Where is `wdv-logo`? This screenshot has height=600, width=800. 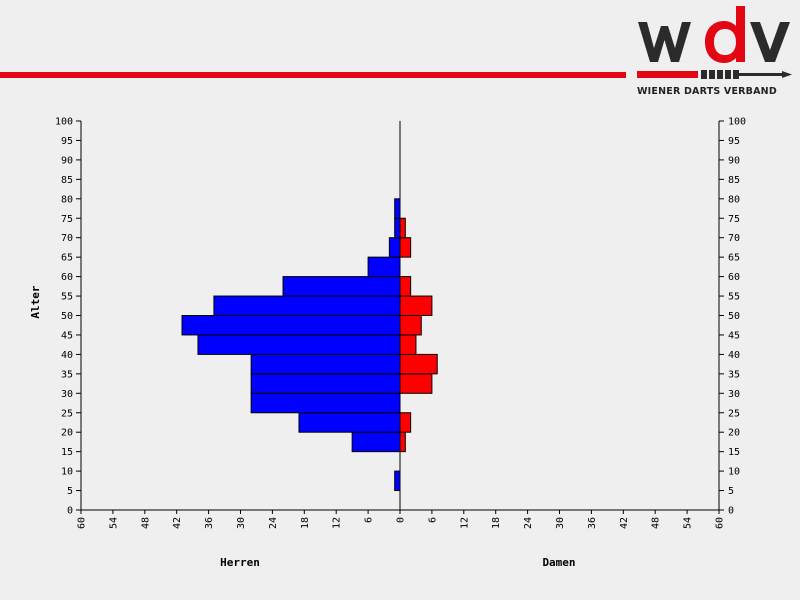 wdv-logo is located at coordinates (714, 42).